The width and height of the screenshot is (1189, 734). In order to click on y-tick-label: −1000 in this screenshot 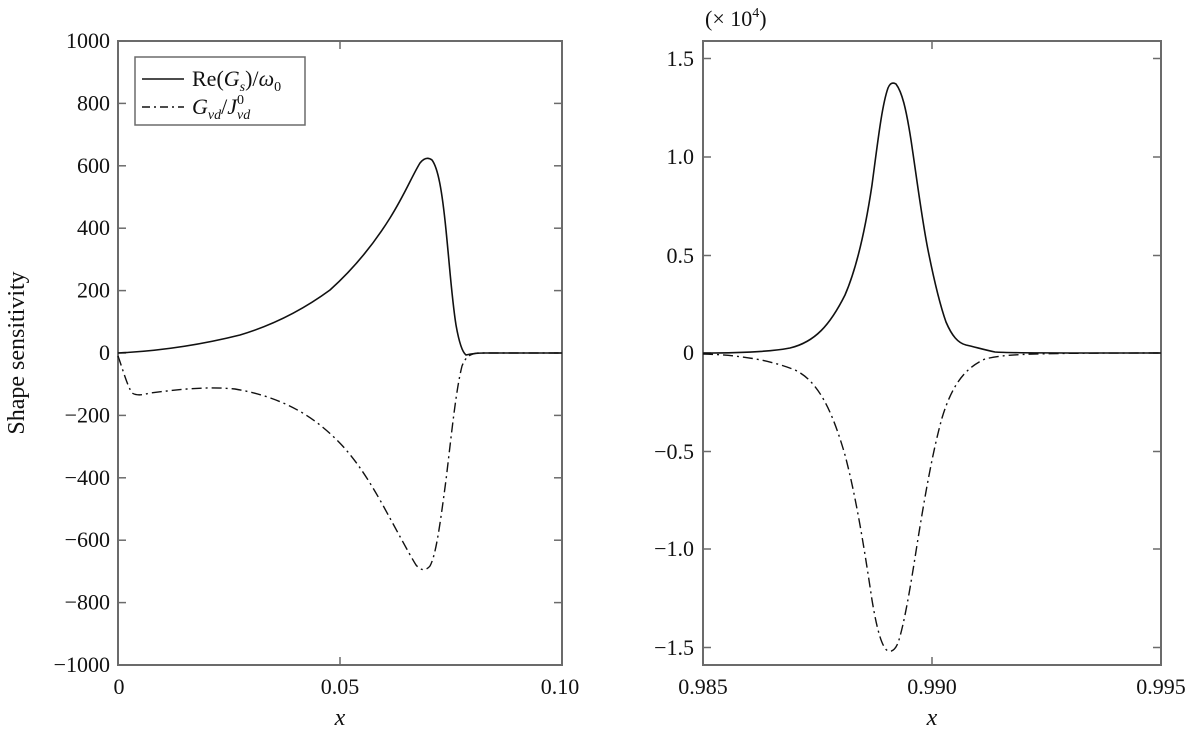, I will do `click(82, 664)`.